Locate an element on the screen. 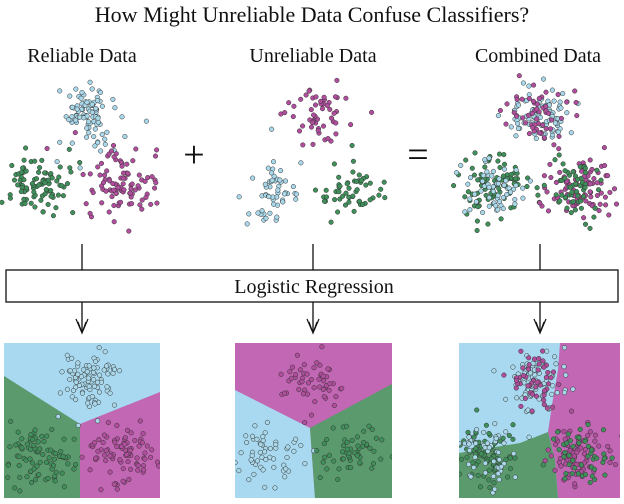 This screenshot has width=624, height=504. logistic-regression-box is located at coordinates (312, 286).